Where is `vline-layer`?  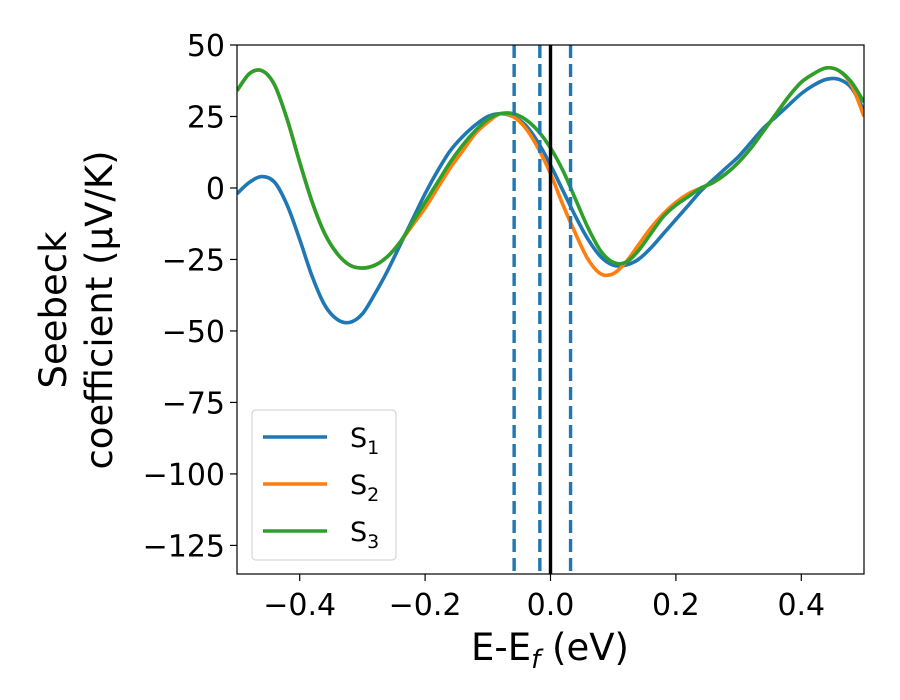
vline-layer is located at coordinates (542, 309).